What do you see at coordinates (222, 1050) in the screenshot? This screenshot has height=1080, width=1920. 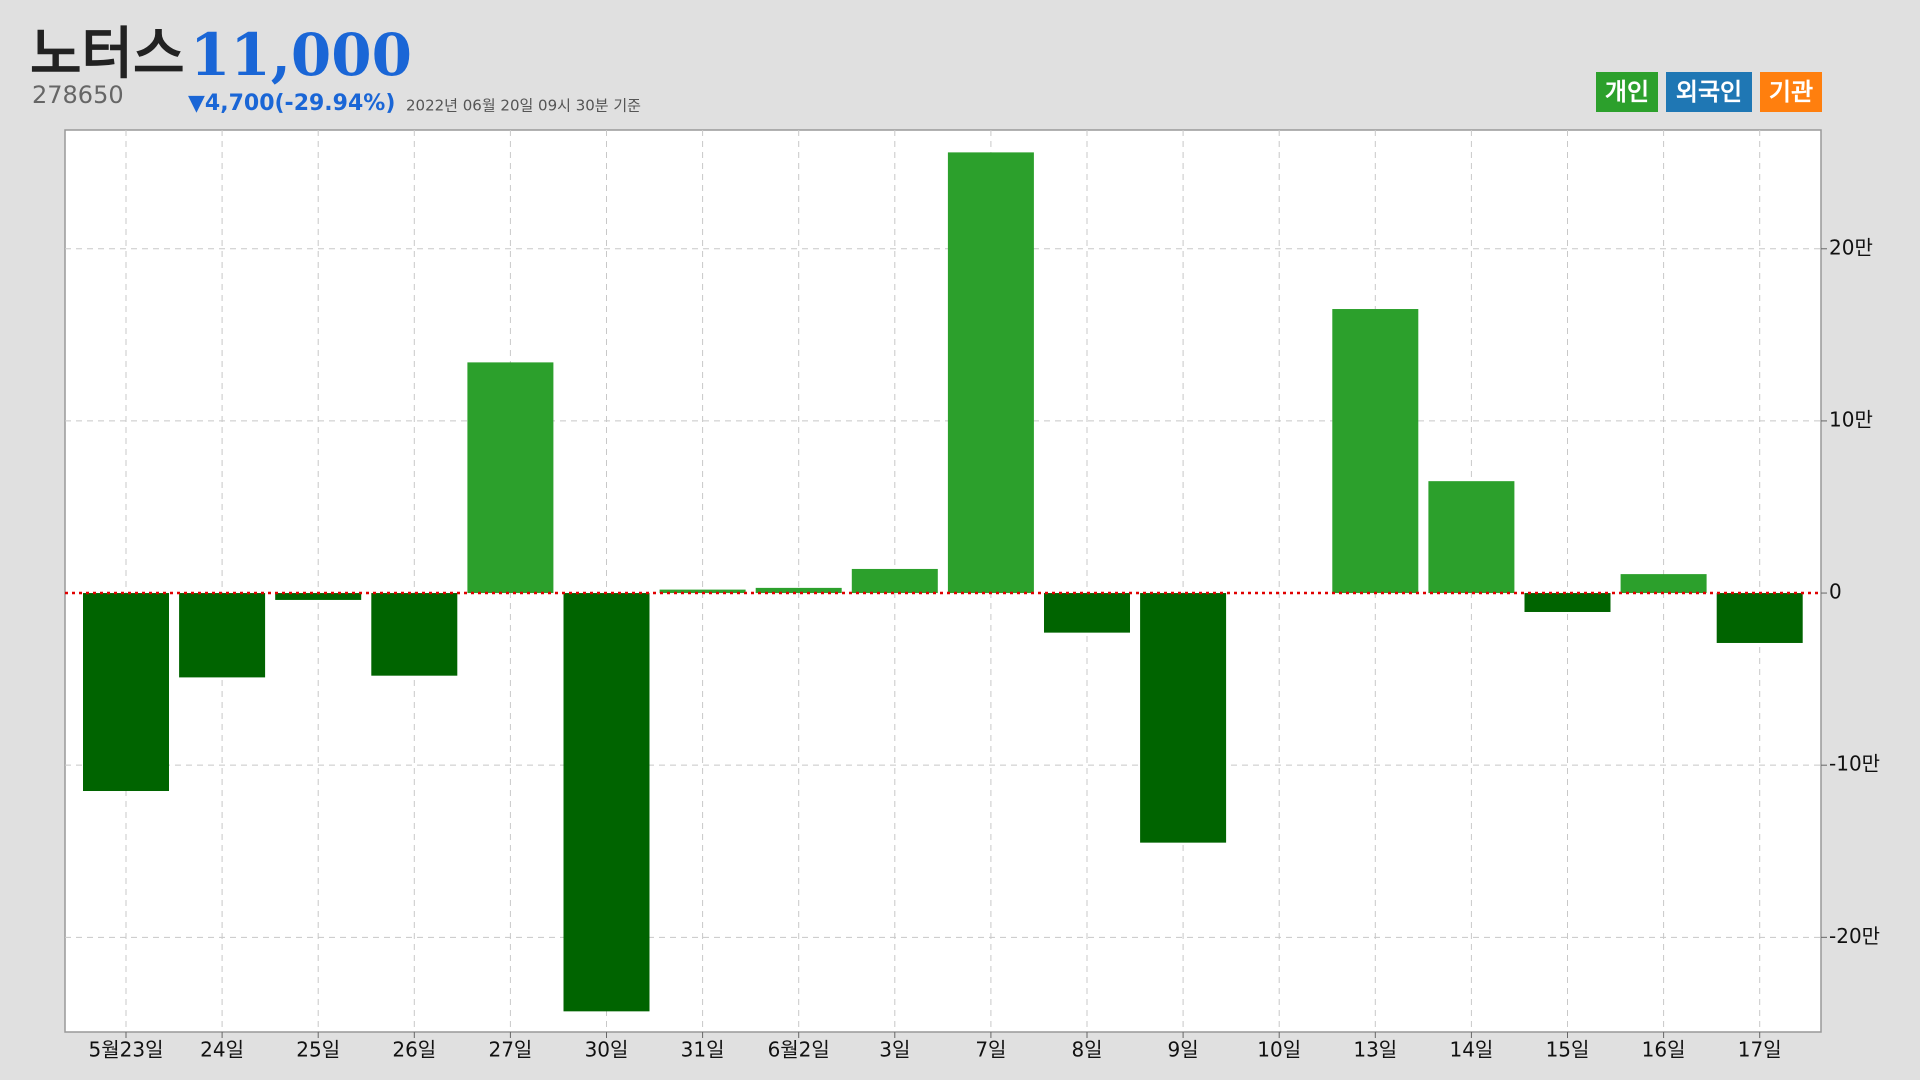 I see `x-tick-label: 24일` at bounding box center [222, 1050].